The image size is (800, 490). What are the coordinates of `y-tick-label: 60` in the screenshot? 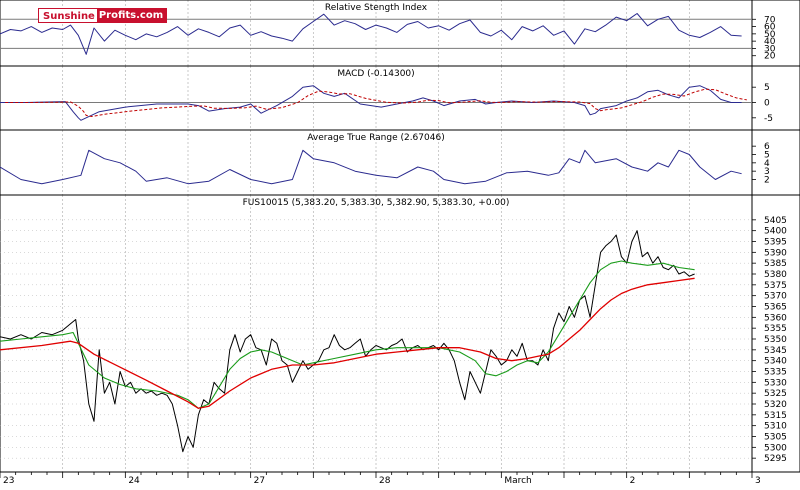 It's located at (770, 28).